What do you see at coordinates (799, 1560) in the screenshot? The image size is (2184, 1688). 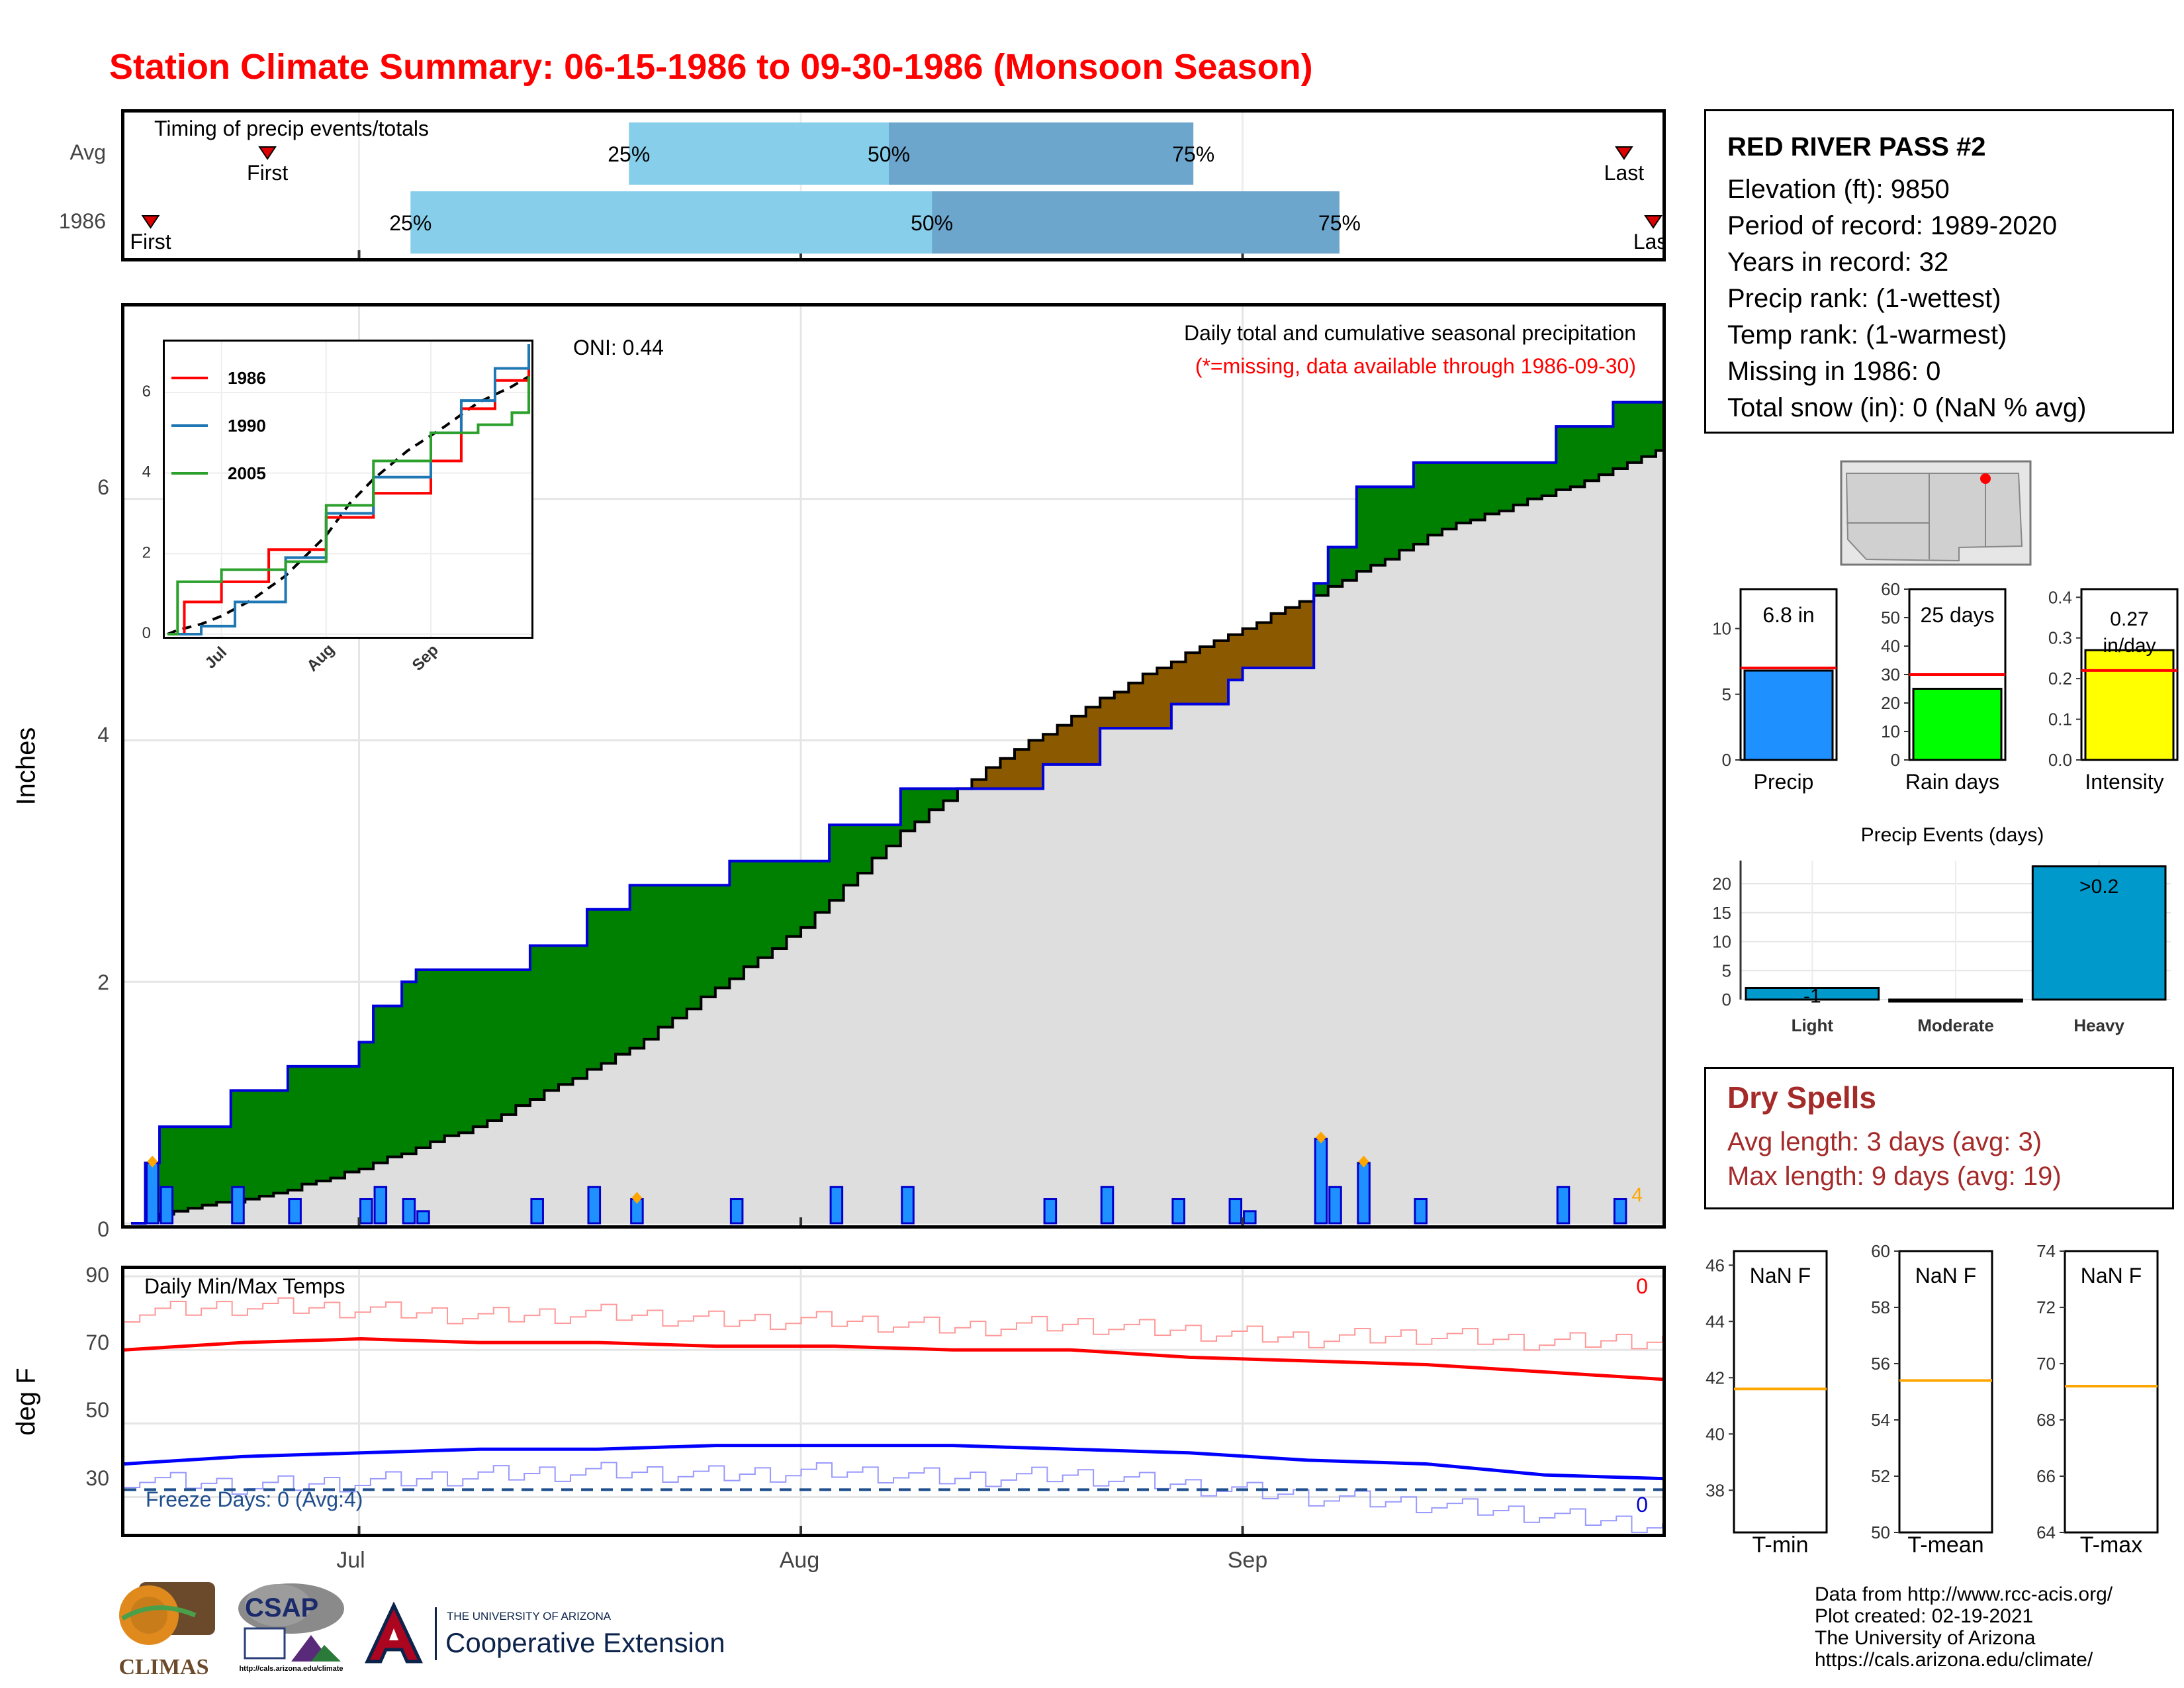 I see `xtick-aug: Aug` at bounding box center [799, 1560].